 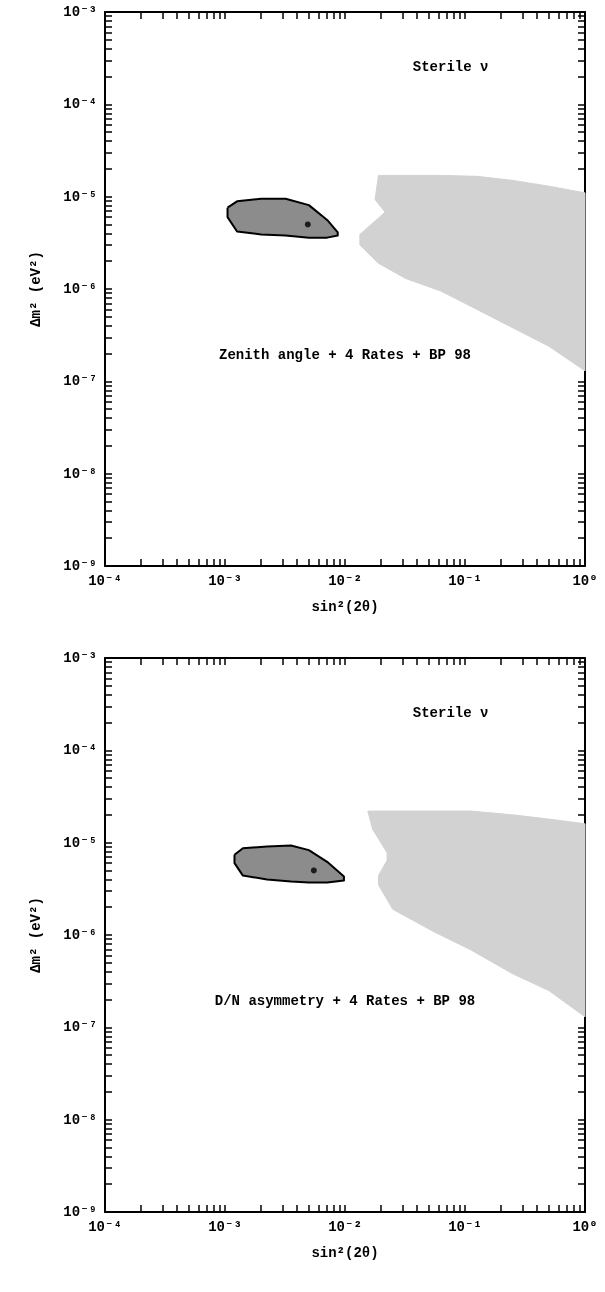 I want to click on annotation: Zenith angle + 4 Rates + BP 98, so click(x=345, y=355).